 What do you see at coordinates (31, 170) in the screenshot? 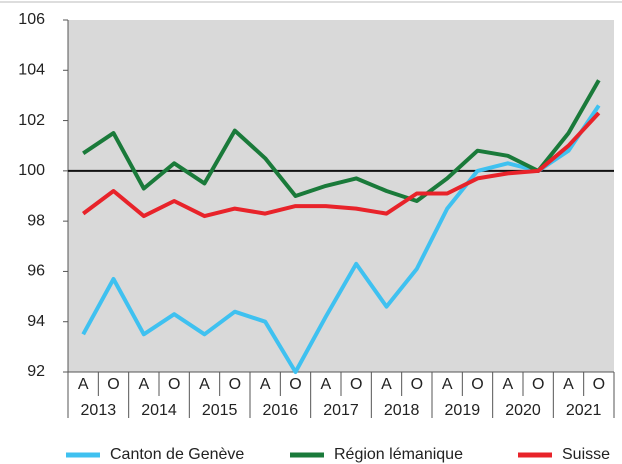
I see `y-tick-label: 100` at bounding box center [31, 170].